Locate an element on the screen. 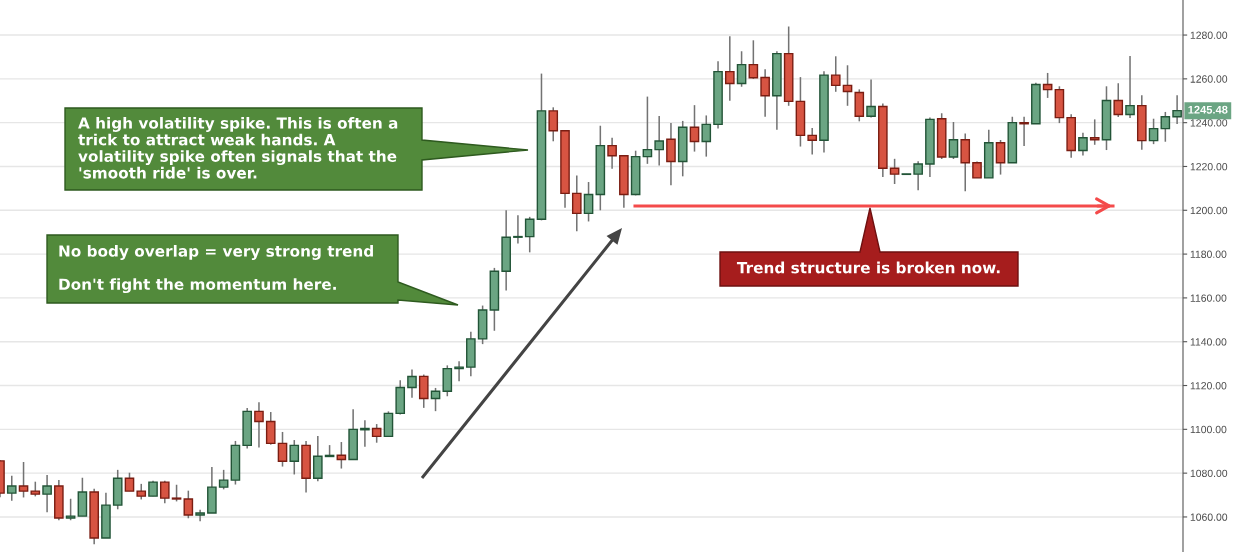 The width and height of the screenshot is (1234, 552). y-tick-label: 1180.00 is located at coordinates (1208, 254).